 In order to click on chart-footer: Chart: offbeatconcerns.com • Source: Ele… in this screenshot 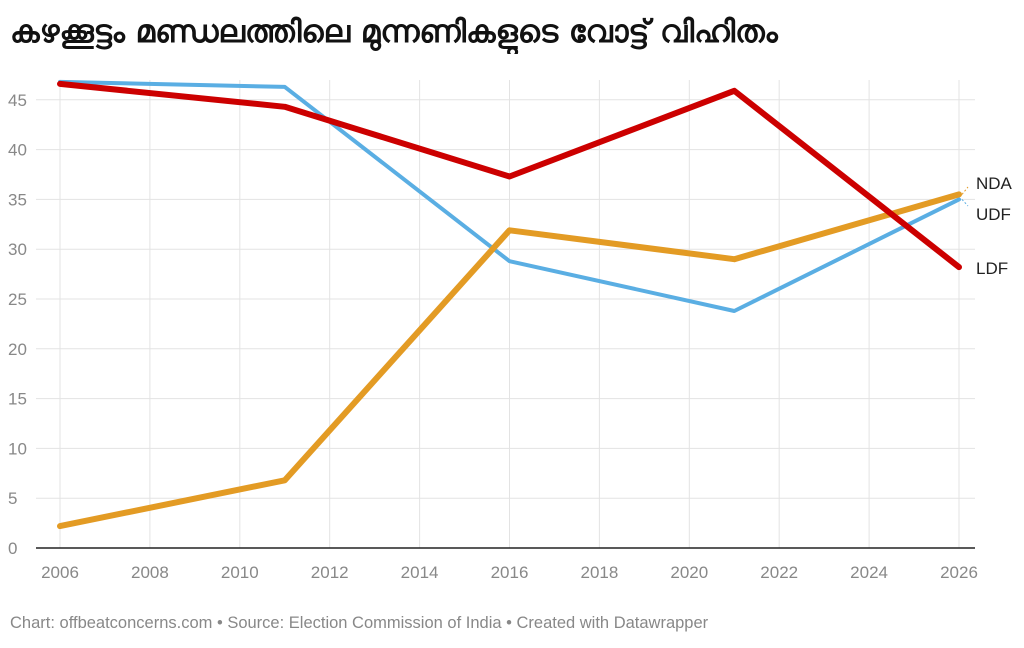, I will do `click(359, 623)`.